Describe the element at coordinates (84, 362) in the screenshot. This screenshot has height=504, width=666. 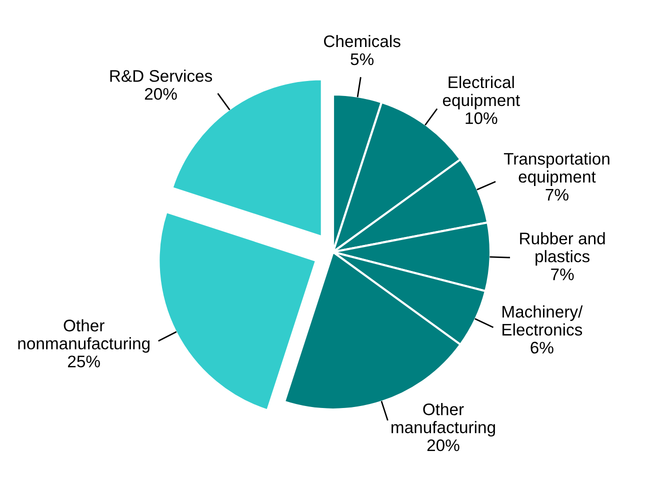
I see `data-label: 25%` at that location.